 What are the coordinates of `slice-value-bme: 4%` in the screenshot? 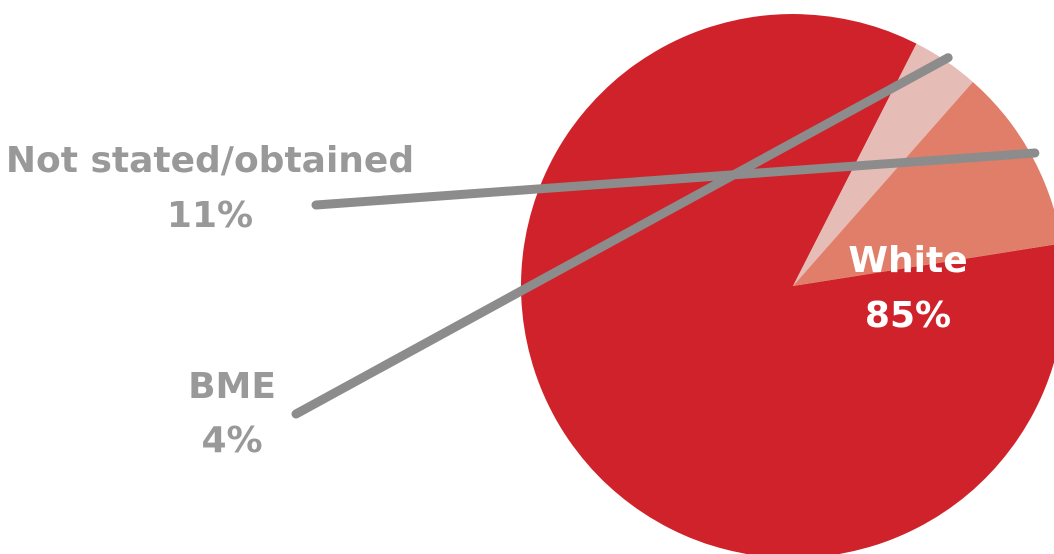 It's located at (231, 440).